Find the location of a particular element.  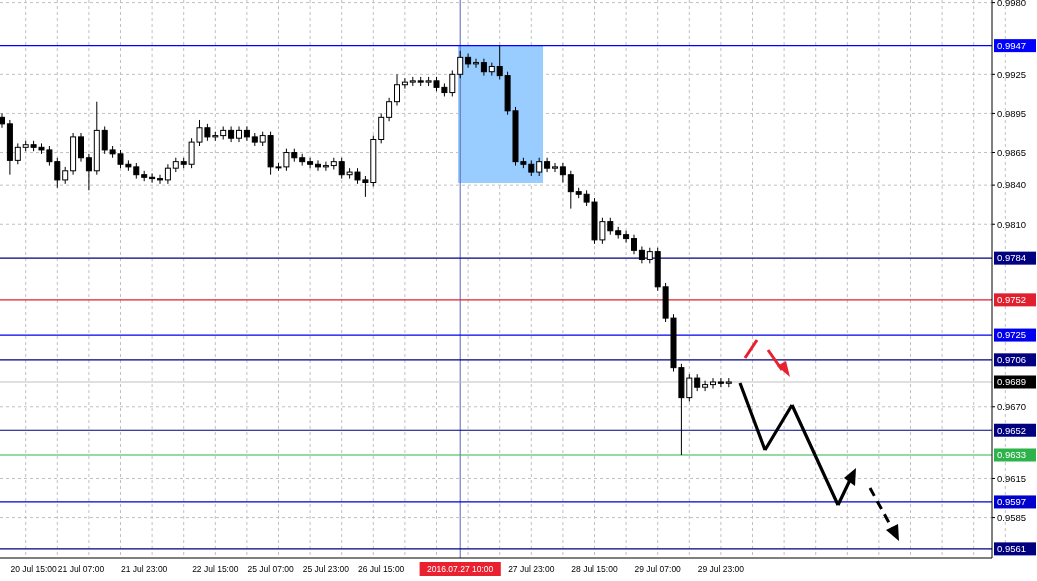

x-tick-label: 21 Jul 07:00 is located at coordinates (81, 569).